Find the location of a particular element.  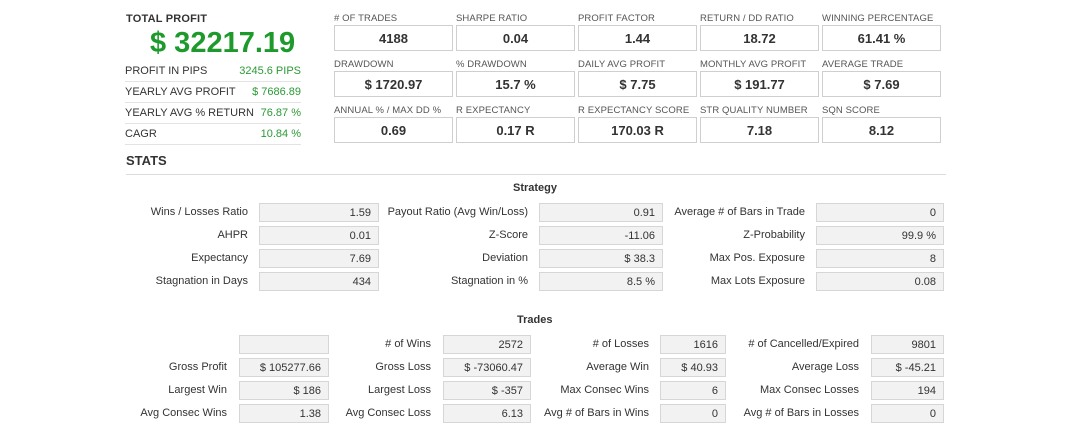

trades-value is located at coordinates (284, 344).